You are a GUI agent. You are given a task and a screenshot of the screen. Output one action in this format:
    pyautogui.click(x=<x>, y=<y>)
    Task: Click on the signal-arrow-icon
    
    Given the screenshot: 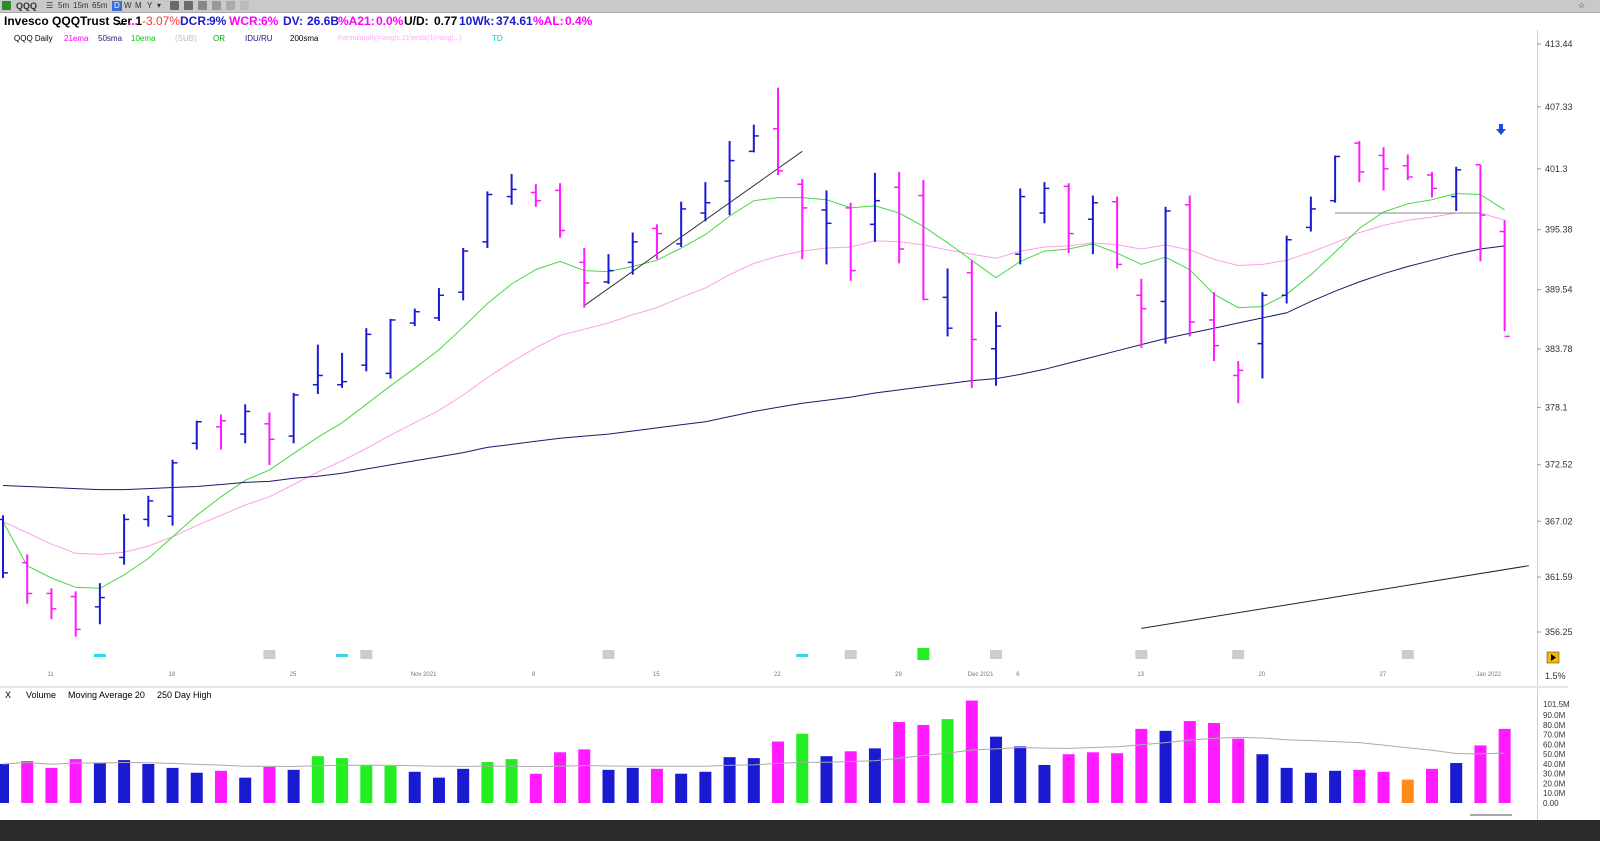 What is the action you would take?
    pyautogui.click(x=1501, y=129)
    